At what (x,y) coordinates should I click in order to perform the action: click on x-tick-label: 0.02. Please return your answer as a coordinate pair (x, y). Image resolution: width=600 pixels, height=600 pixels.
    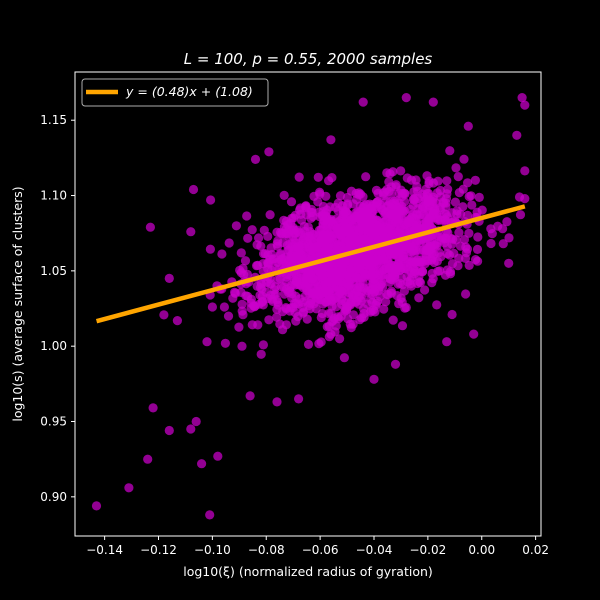
    Looking at the image, I should click on (535, 550).